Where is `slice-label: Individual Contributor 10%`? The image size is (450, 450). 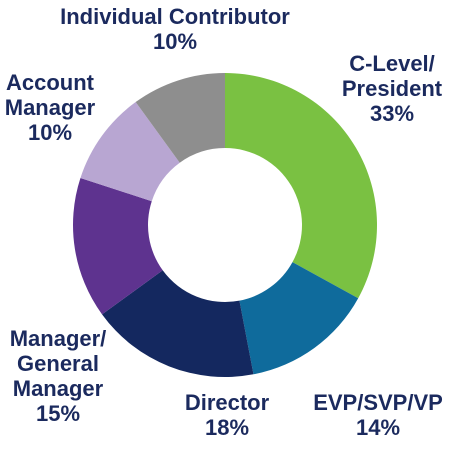 slice-label: Individual Contributor 10% is located at coordinates (175, 29).